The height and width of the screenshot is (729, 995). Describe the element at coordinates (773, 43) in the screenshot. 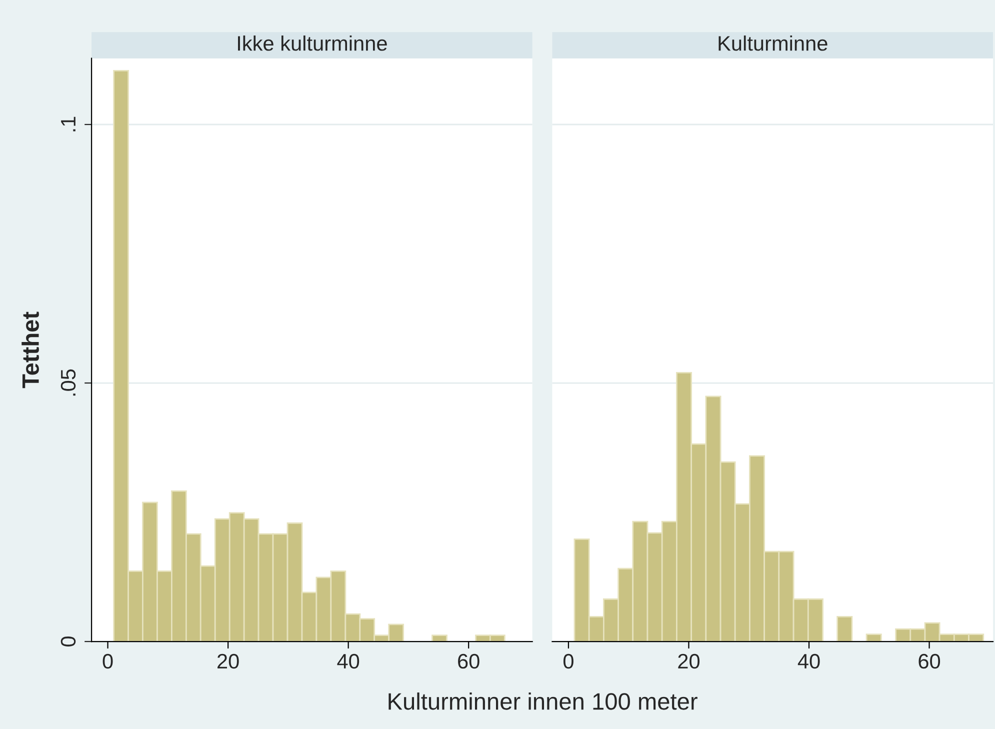

I see `chart-title: Kulturminne` at that location.